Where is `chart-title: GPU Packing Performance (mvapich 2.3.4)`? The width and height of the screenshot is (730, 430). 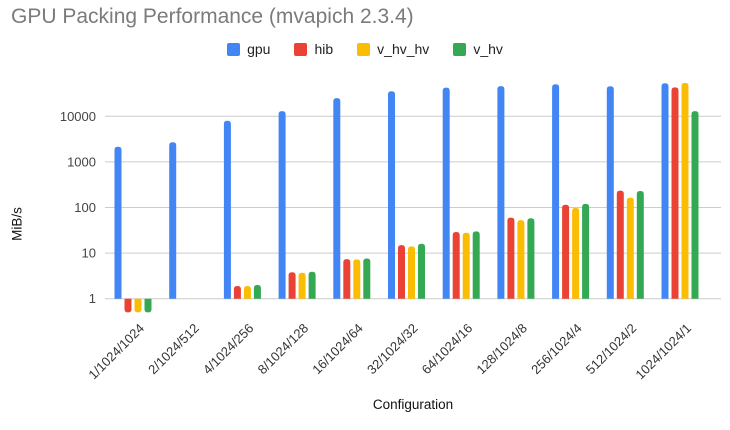 chart-title: GPU Packing Performance (mvapich 2.3.4) is located at coordinates (212, 16).